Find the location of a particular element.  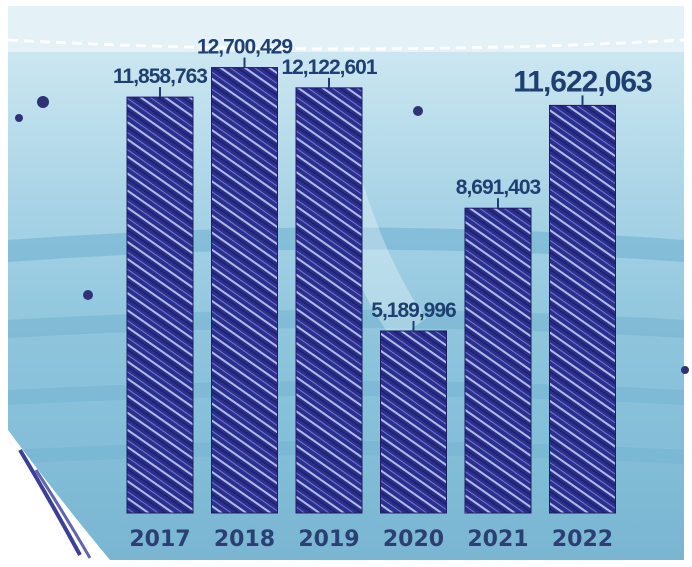

category-label-2022: 2022 is located at coordinates (582, 539).